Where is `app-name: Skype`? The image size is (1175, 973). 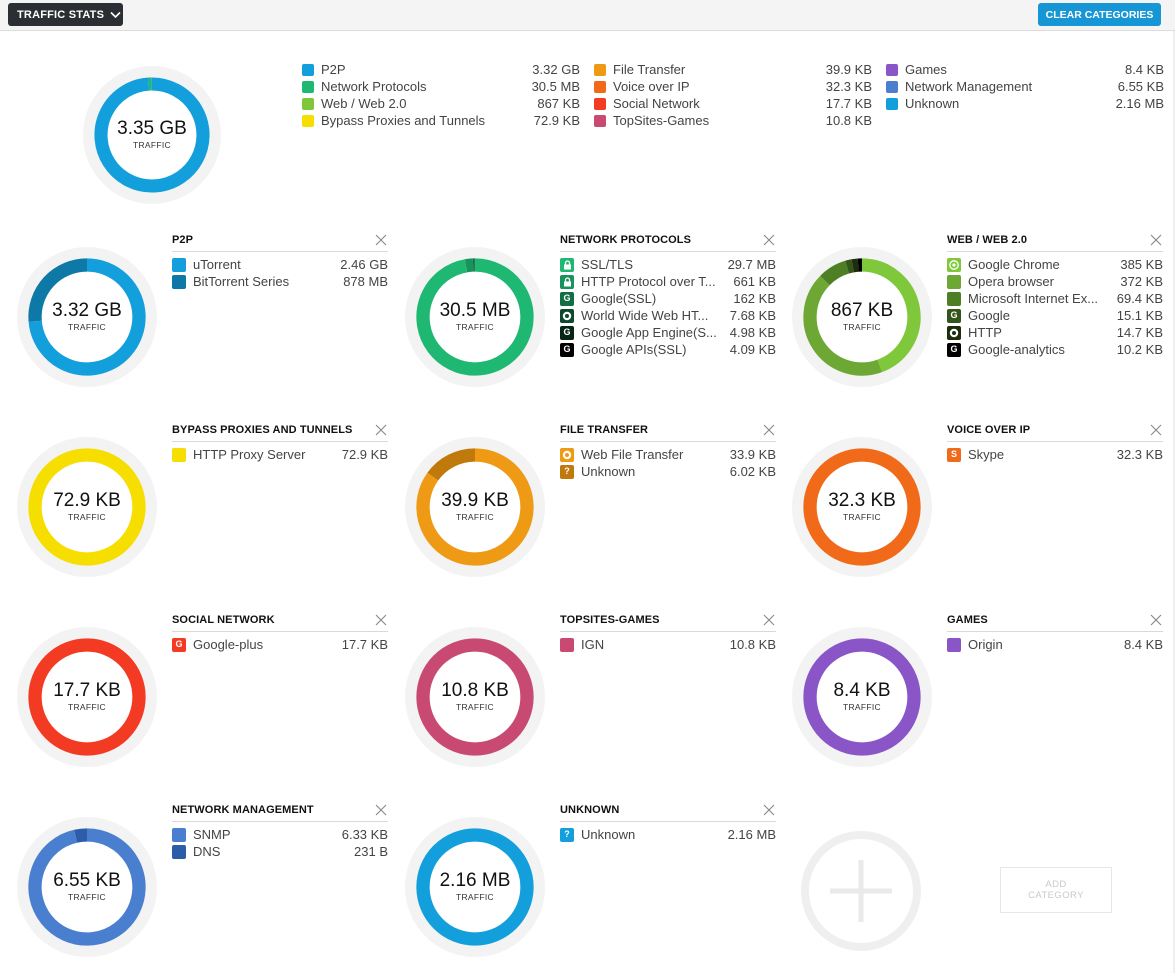
app-name: Skype is located at coordinates (986, 454).